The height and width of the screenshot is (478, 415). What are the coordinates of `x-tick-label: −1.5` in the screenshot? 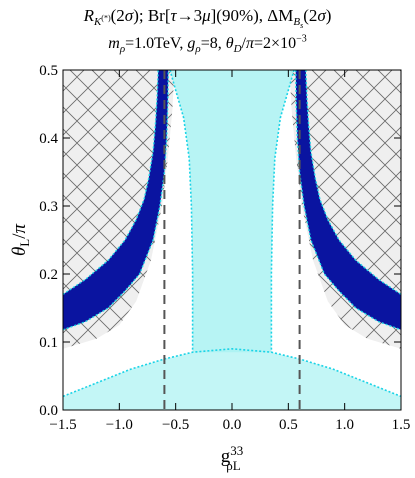 It's located at (62, 425).